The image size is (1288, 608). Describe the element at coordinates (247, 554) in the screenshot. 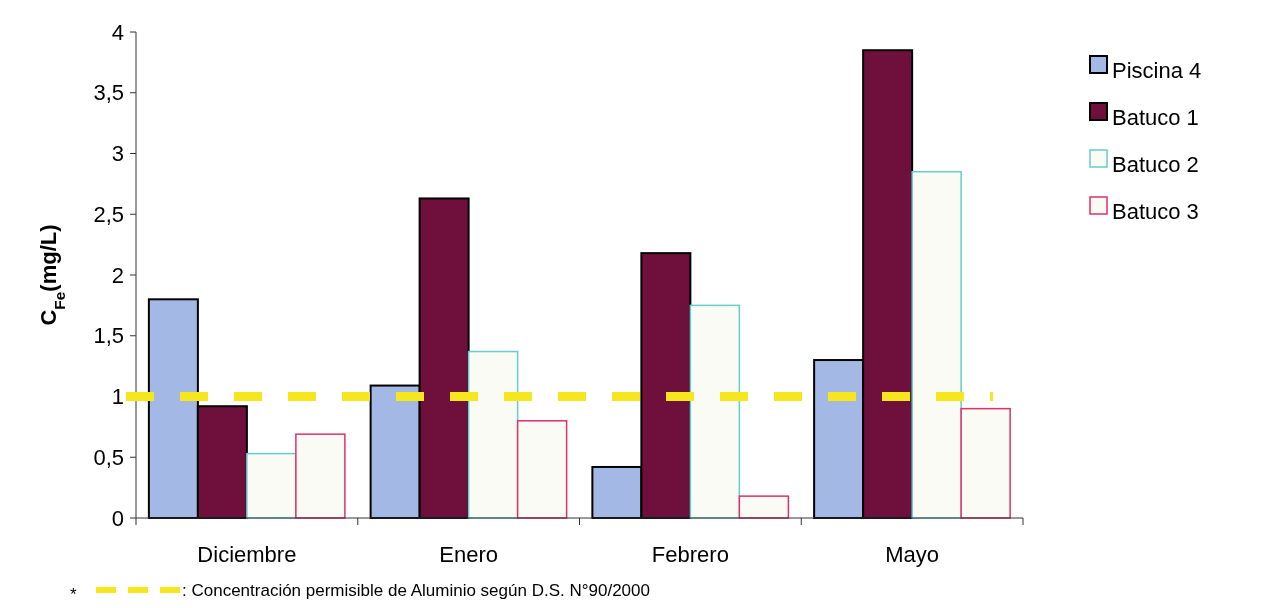

I see `x-tick-label: Diciembre` at that location.